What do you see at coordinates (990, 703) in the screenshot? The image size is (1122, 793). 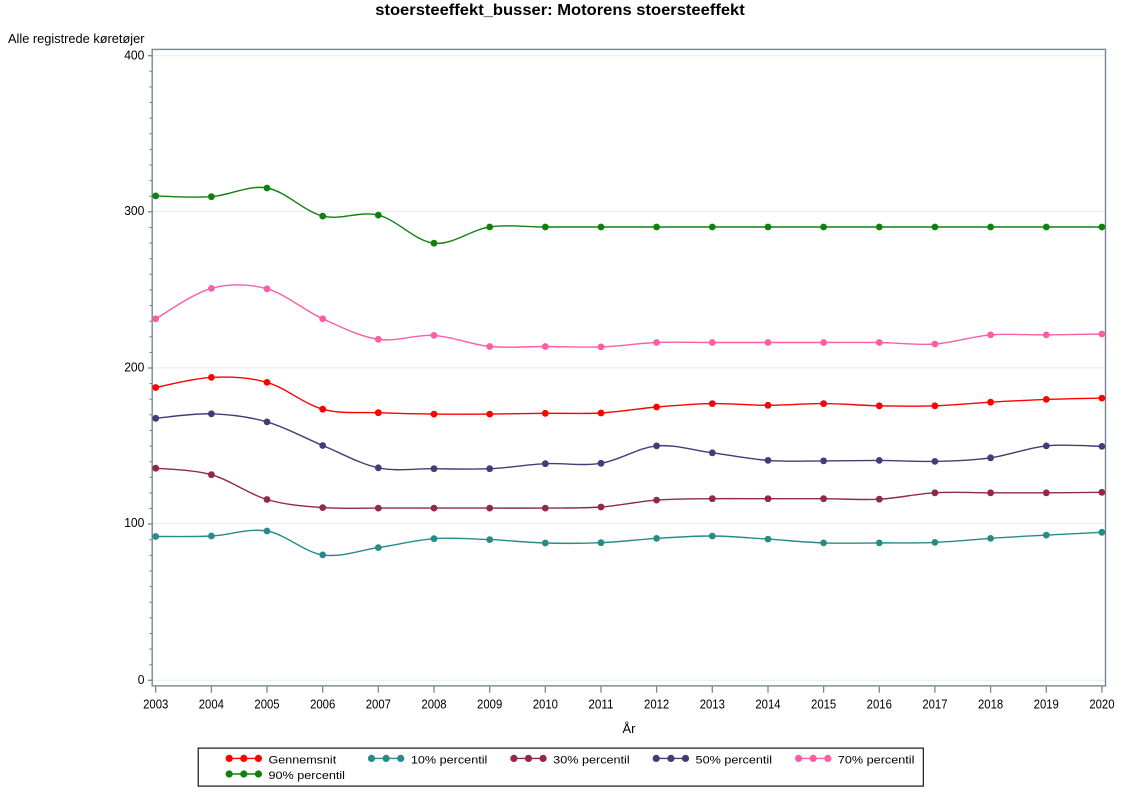 I see `svg-text: 2018` at bounding box center [990, 703].